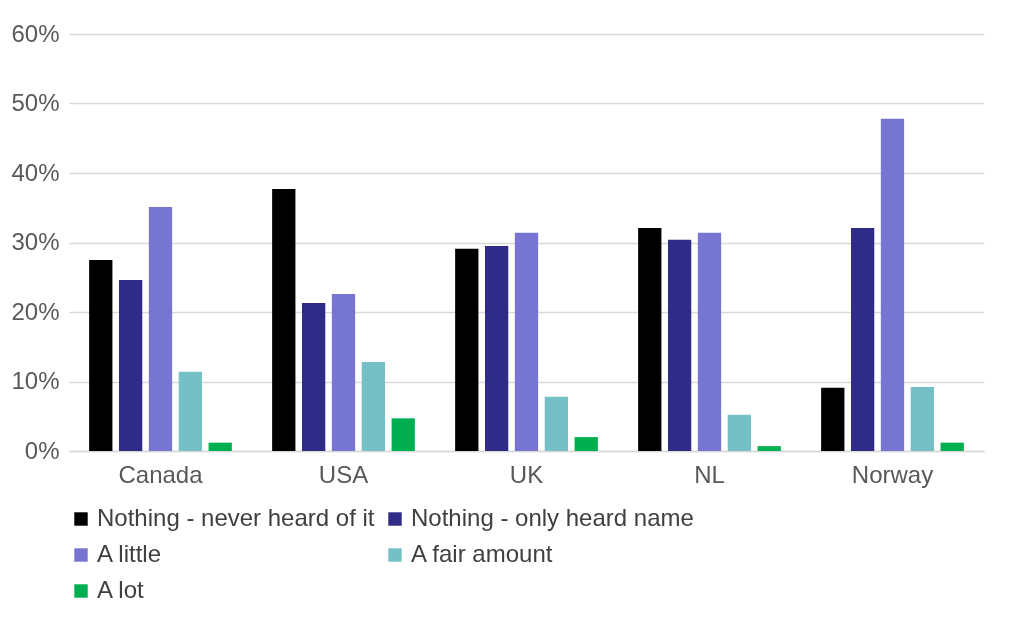 This screenshot has width=1015, height=627. I want to click on y-tick-label: 30%, so click(35, 241).